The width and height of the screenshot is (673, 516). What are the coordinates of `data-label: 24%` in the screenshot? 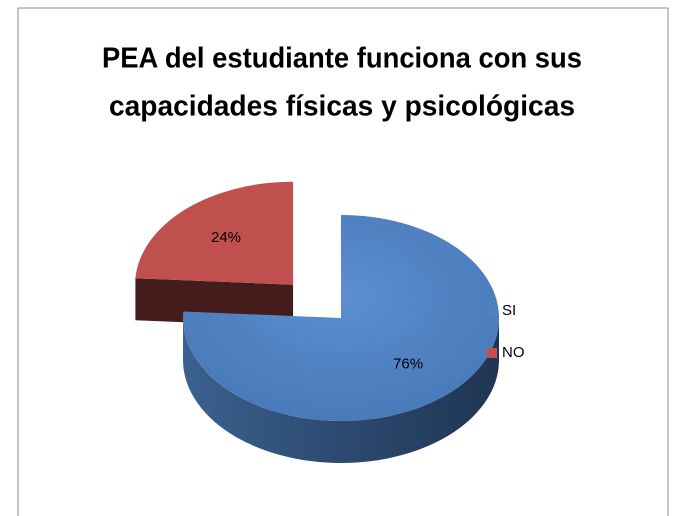 It's located at (226, 237).